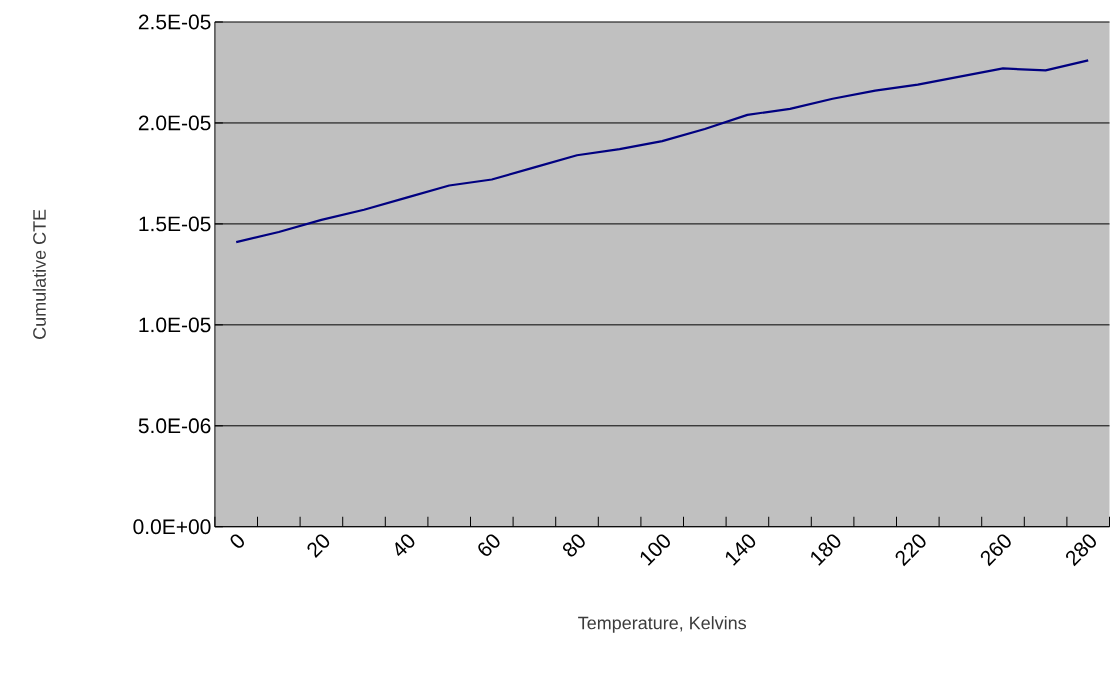 The width and height of the screenshot is (1110, 677). Describe the element at coordinates (318, 546) in the screenshot. I see `x-tick-label: 20` at that location.